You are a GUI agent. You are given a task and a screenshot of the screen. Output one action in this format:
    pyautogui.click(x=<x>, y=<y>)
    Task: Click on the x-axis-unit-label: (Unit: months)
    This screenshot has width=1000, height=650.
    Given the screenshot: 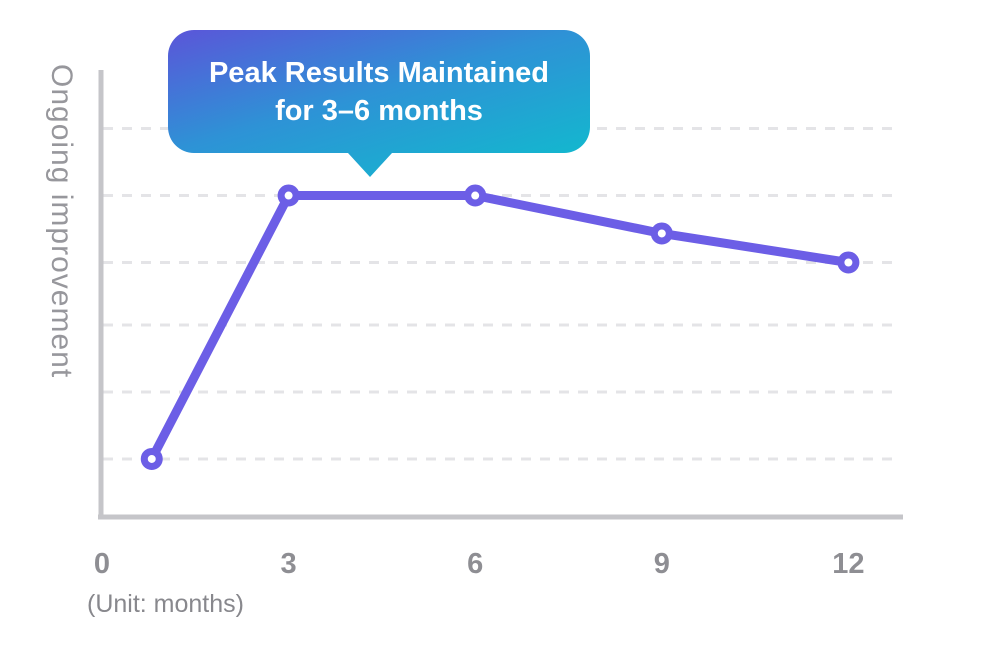 What is the action you would take?
    pyautogui.click(x=165, y=604)
    